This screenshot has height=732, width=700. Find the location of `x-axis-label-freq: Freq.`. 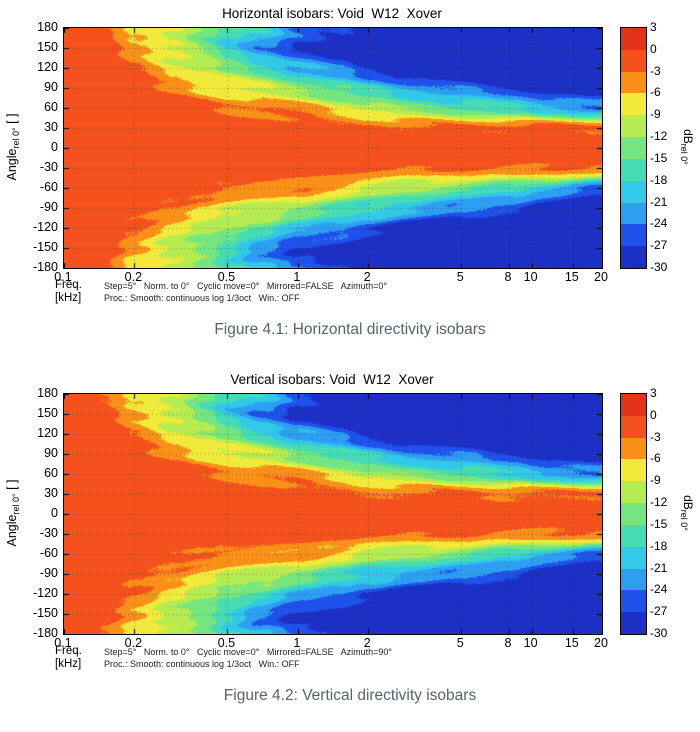

x-axis-label-freq: Freq. is located at coordinates (68, 285).